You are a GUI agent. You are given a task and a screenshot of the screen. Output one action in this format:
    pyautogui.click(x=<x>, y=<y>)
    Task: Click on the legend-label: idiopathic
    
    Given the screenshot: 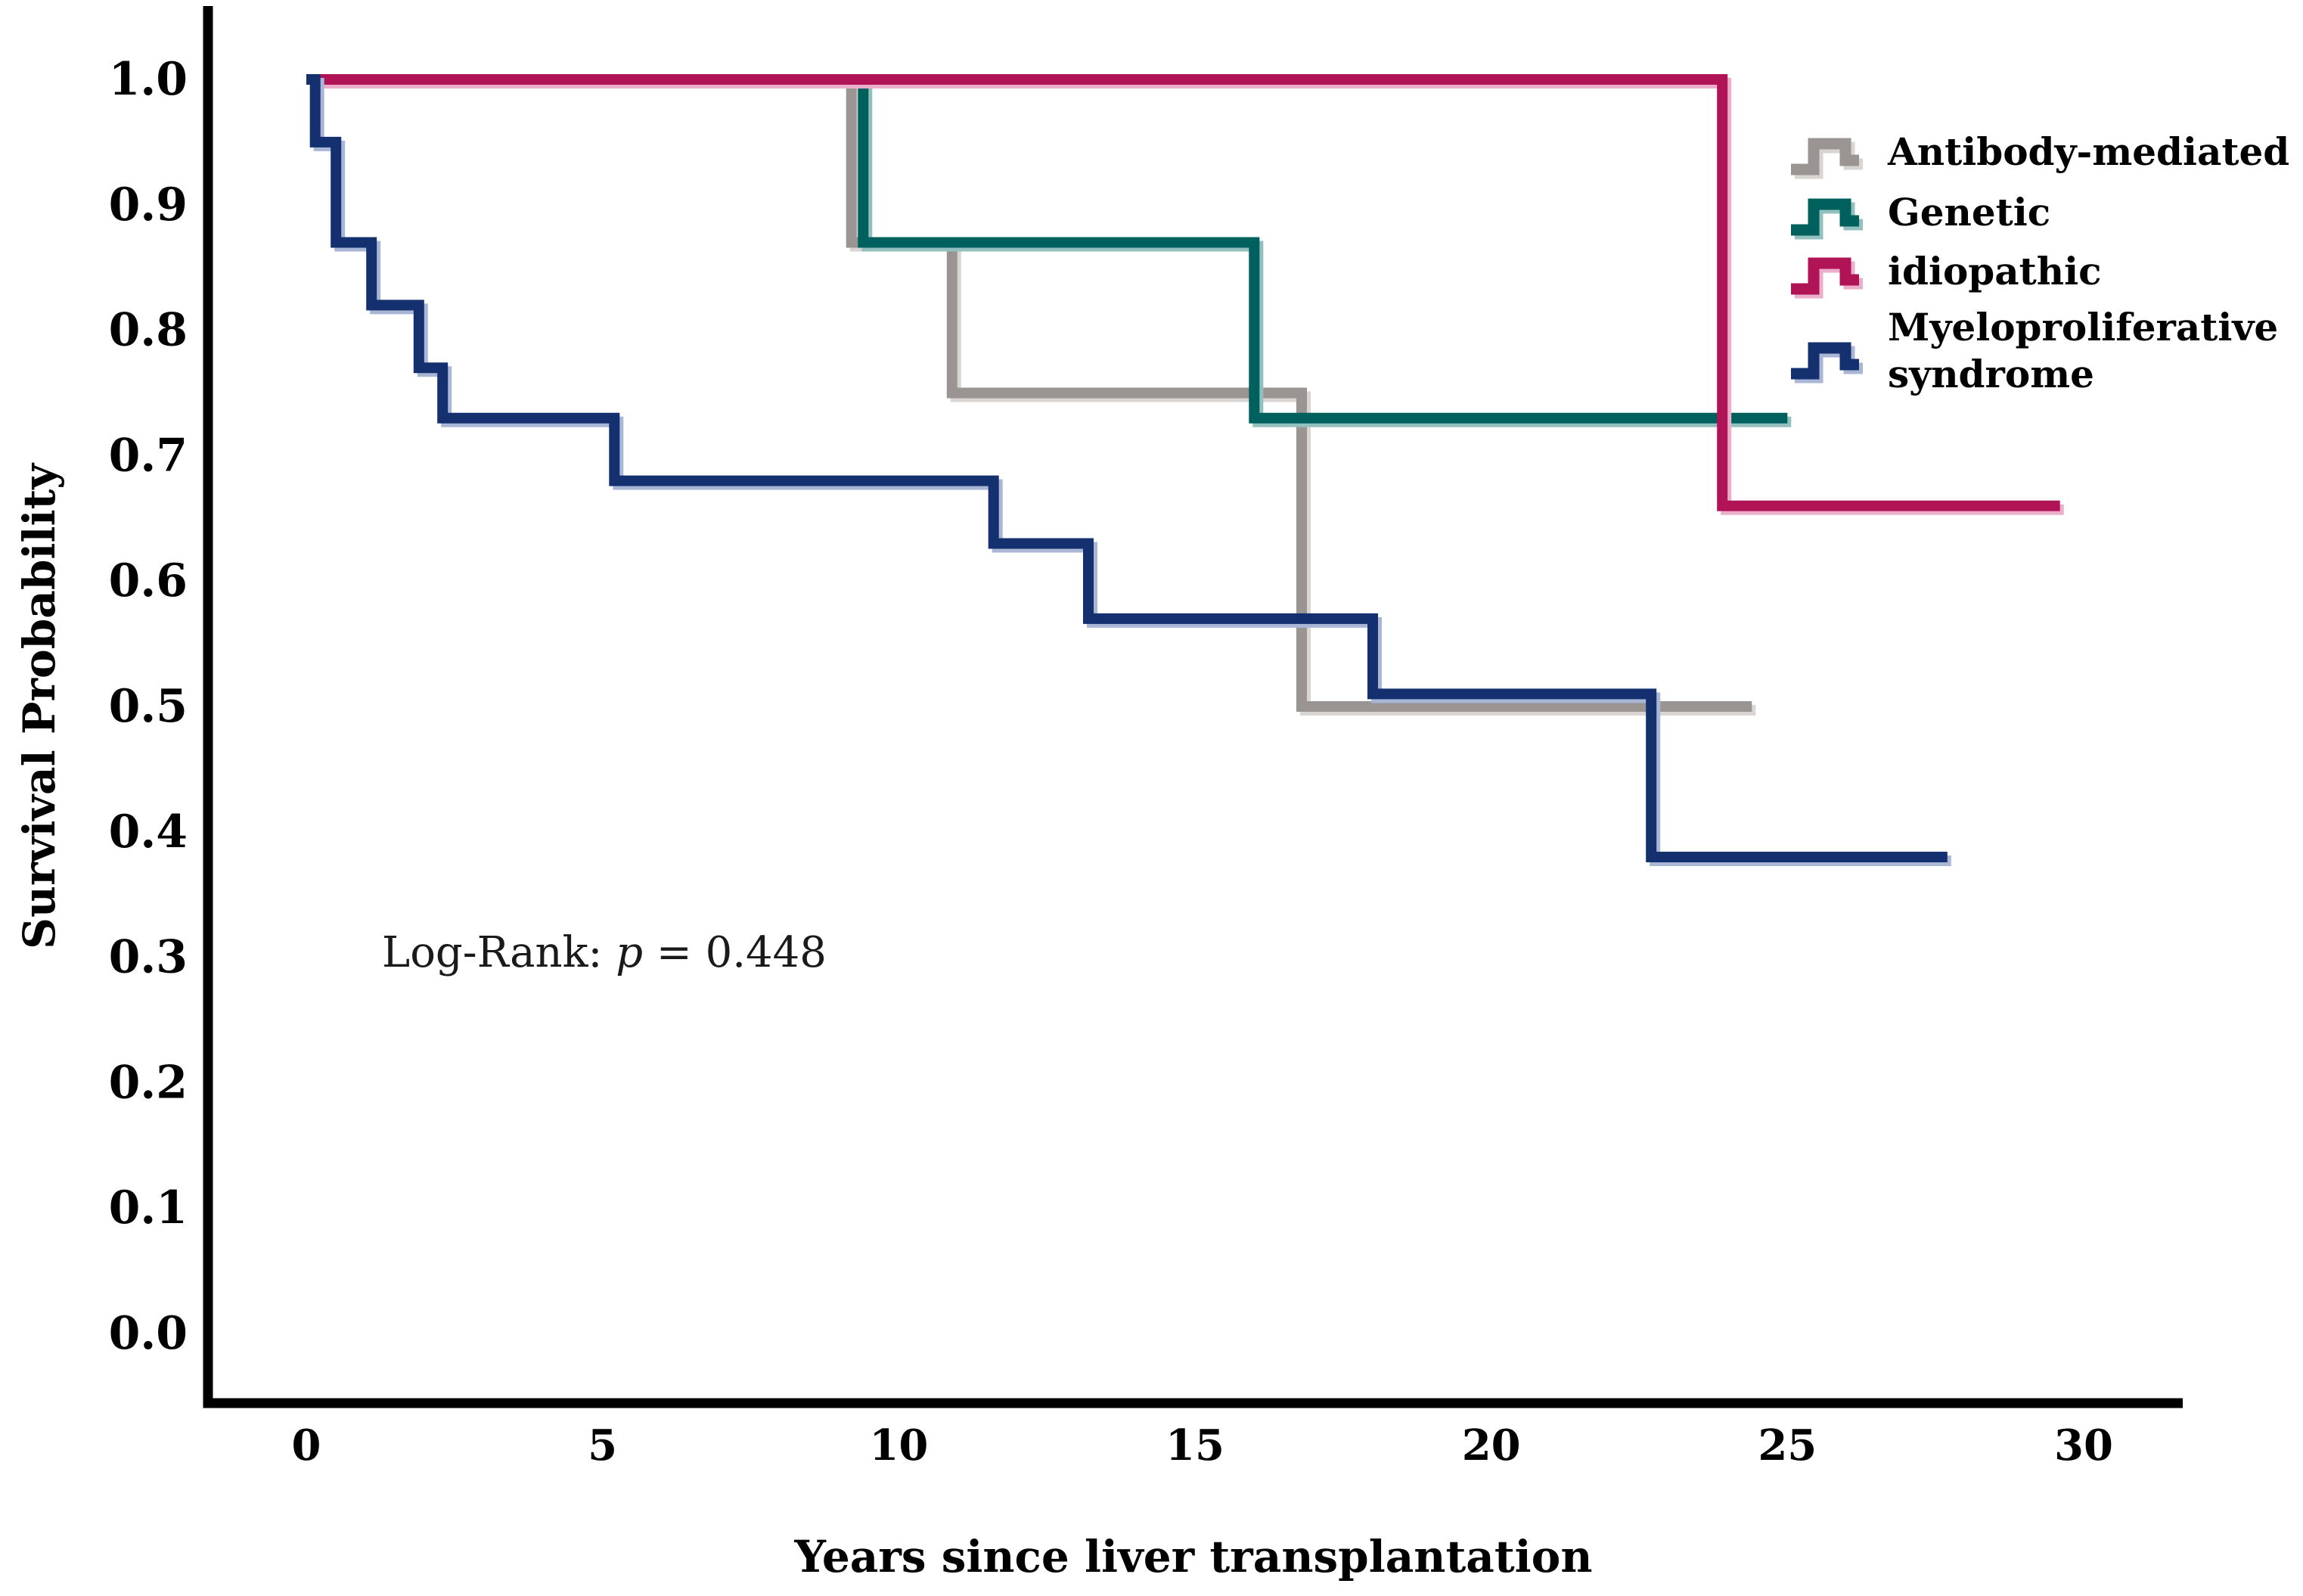 What is the action you would take?
    pyautogui.click(x=1995, y=271)
    